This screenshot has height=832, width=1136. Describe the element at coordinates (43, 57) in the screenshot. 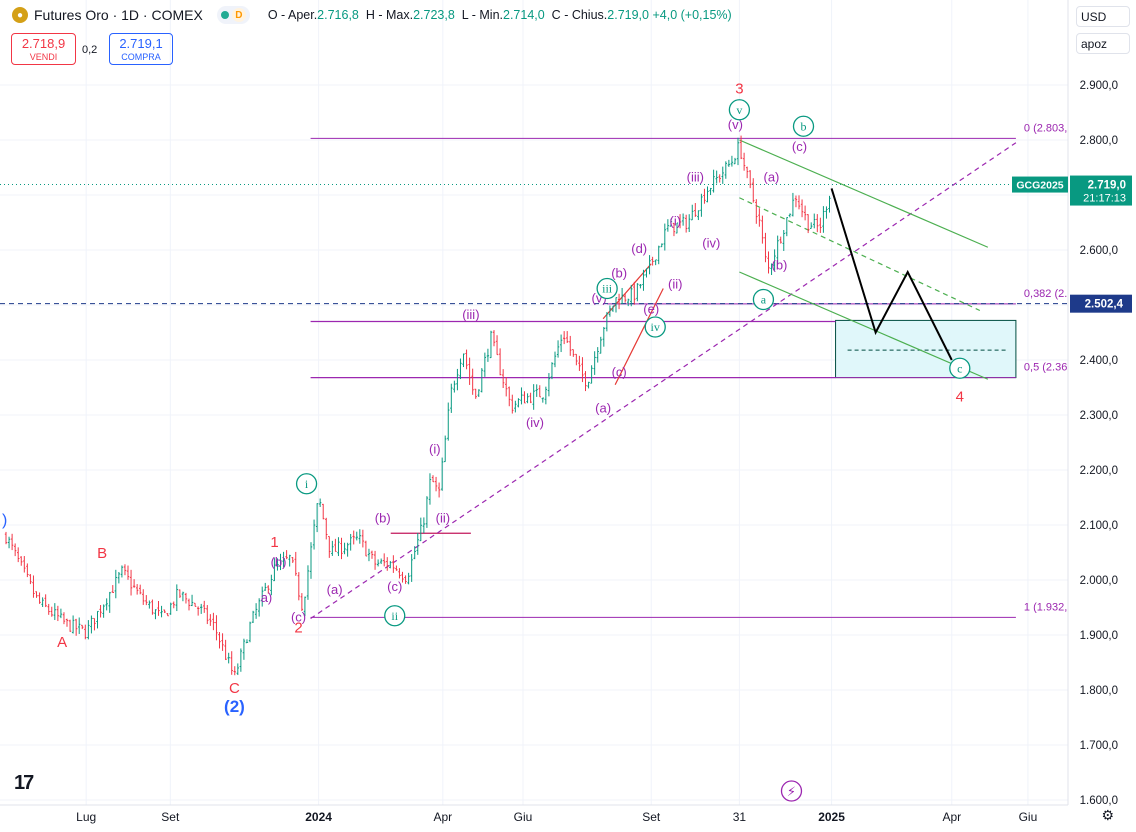

I see `sell-label: VENDI` at that location.